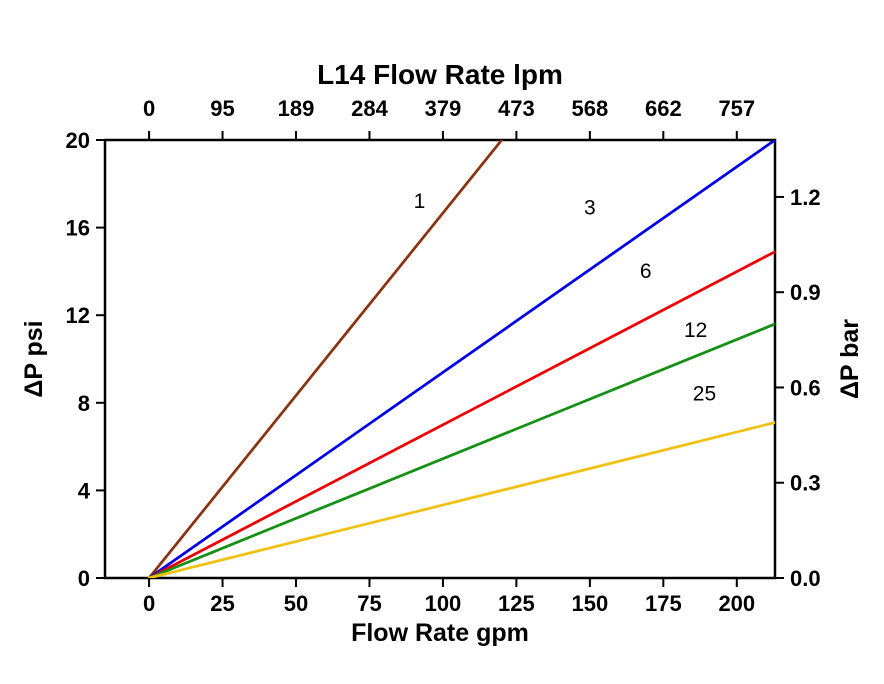 This screenshot has height=684, width=884. Describe the element at coordinates (443, 603) in the screenshot. I see `bottom-tick-label: 100` at that location.